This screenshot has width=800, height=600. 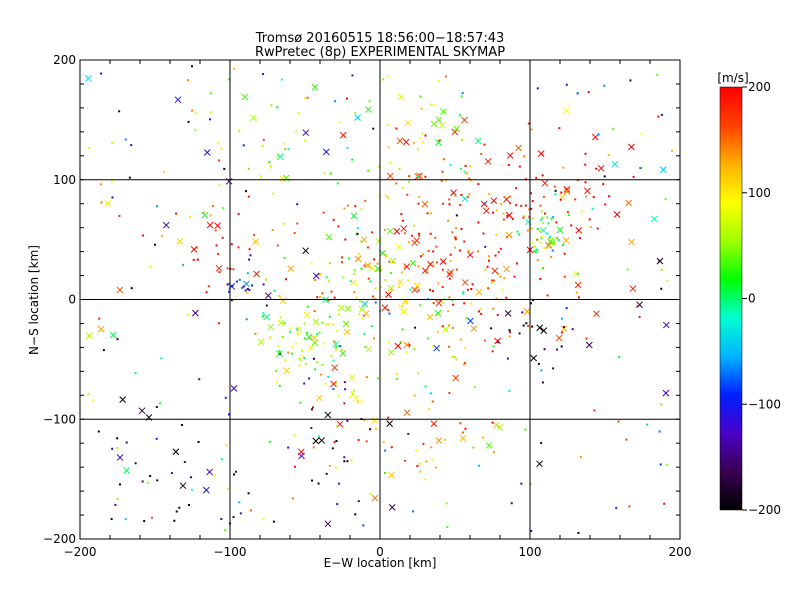 What do you see at coordinates (80, 552) in the screenshot?
I see `x-tick-label: −200` at bounding box center [80, 552].